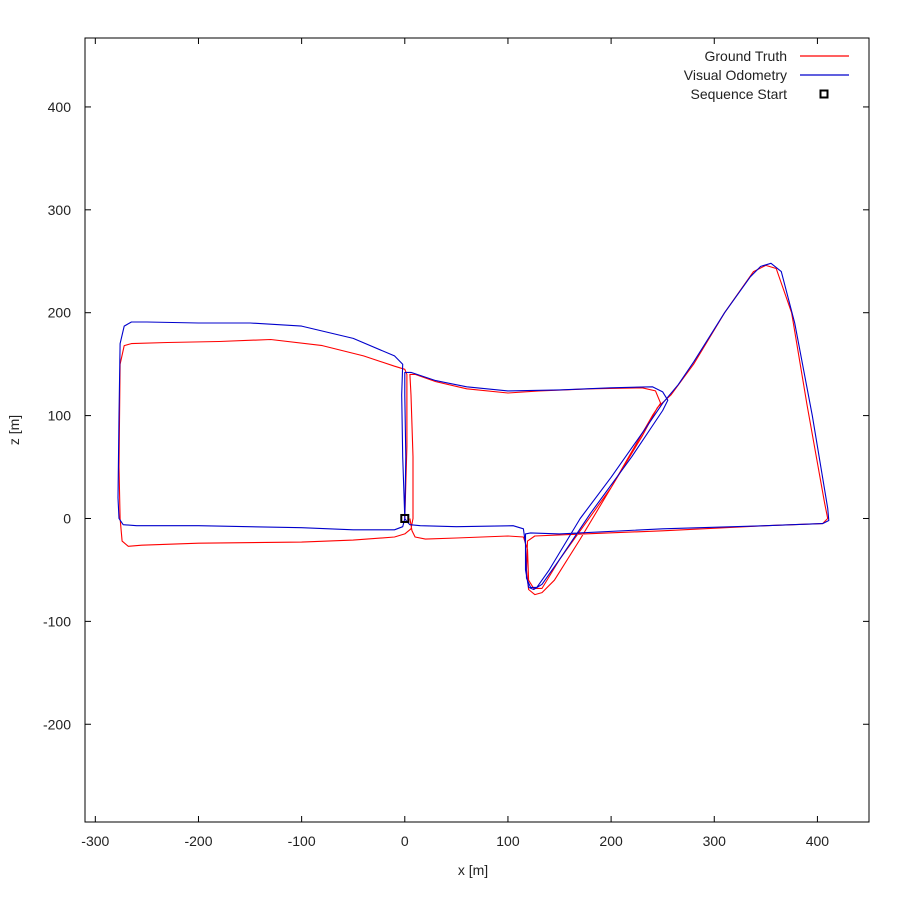  Describe the element at coordinates (405, 841) in the screenshot. I see `x-tick-label: 0` at that location.